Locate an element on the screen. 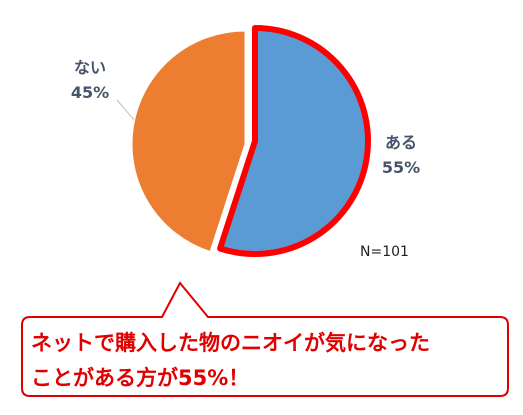 Image resolution: width=523 pixels, height=415 pixels. callout-line-2: ことがある方が55%！ is located at coordinates (140, 378).